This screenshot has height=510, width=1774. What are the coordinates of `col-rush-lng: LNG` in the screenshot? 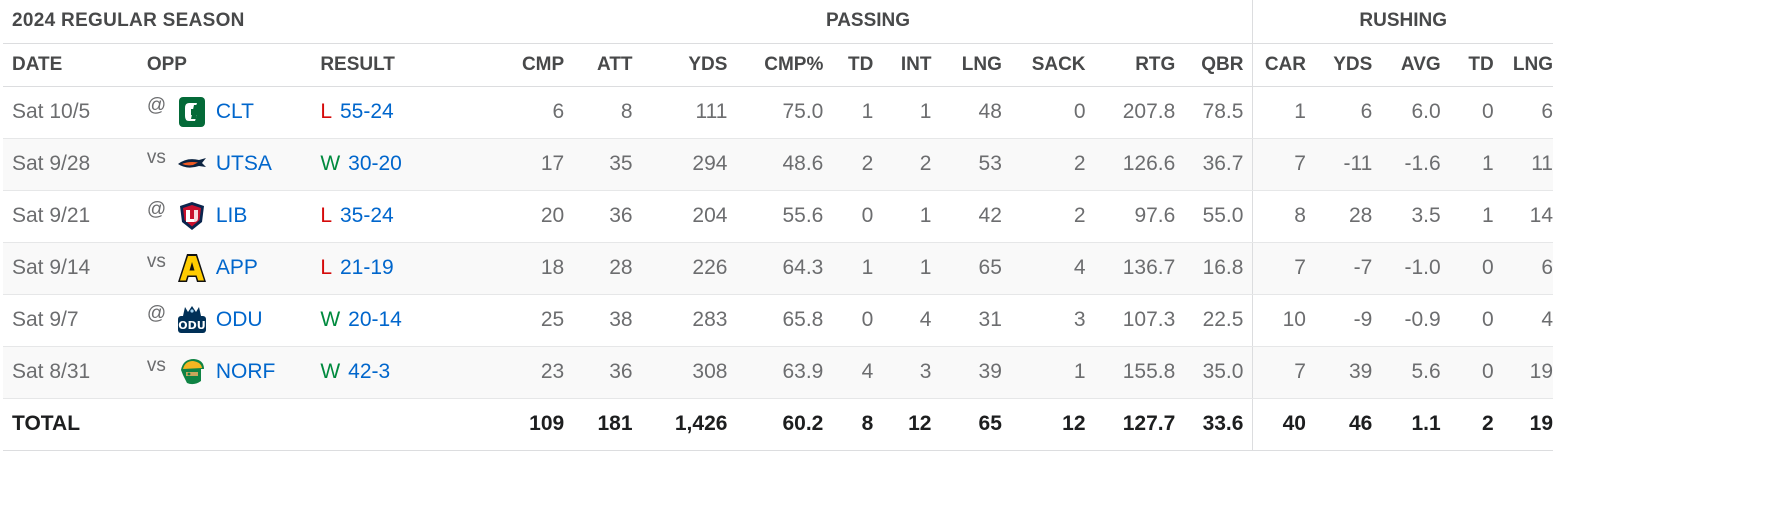 It's located at (1523, 65).